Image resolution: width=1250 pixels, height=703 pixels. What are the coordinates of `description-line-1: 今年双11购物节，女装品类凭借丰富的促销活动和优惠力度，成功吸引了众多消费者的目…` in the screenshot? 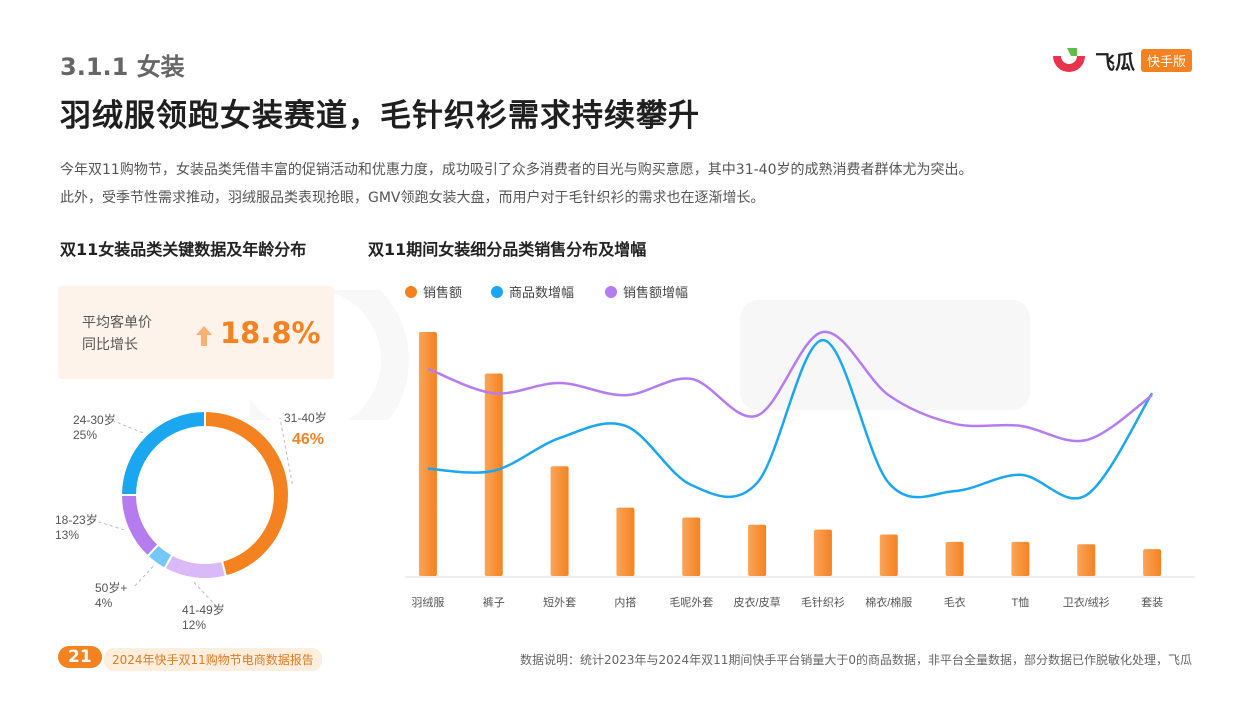 It's located at (516, 170).